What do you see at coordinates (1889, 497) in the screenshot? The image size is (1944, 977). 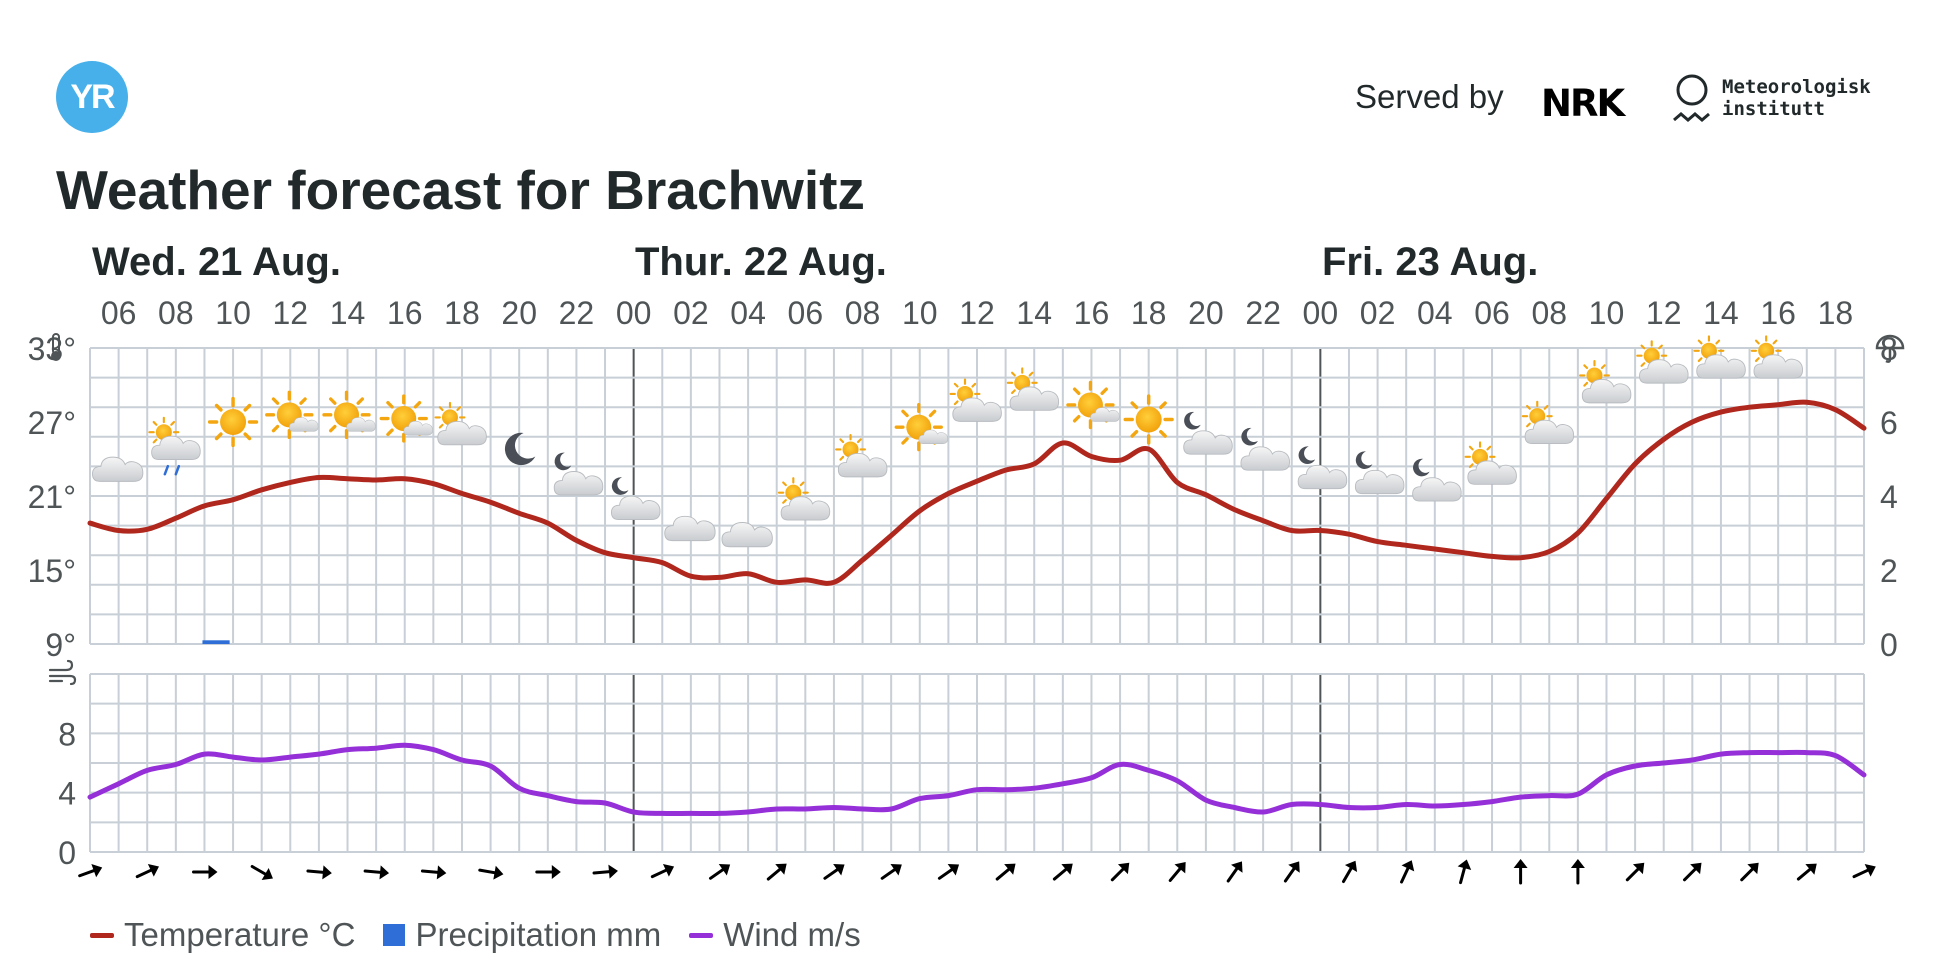 I see `precip-axis-tick: 4` at bounding box center [1889, 497].